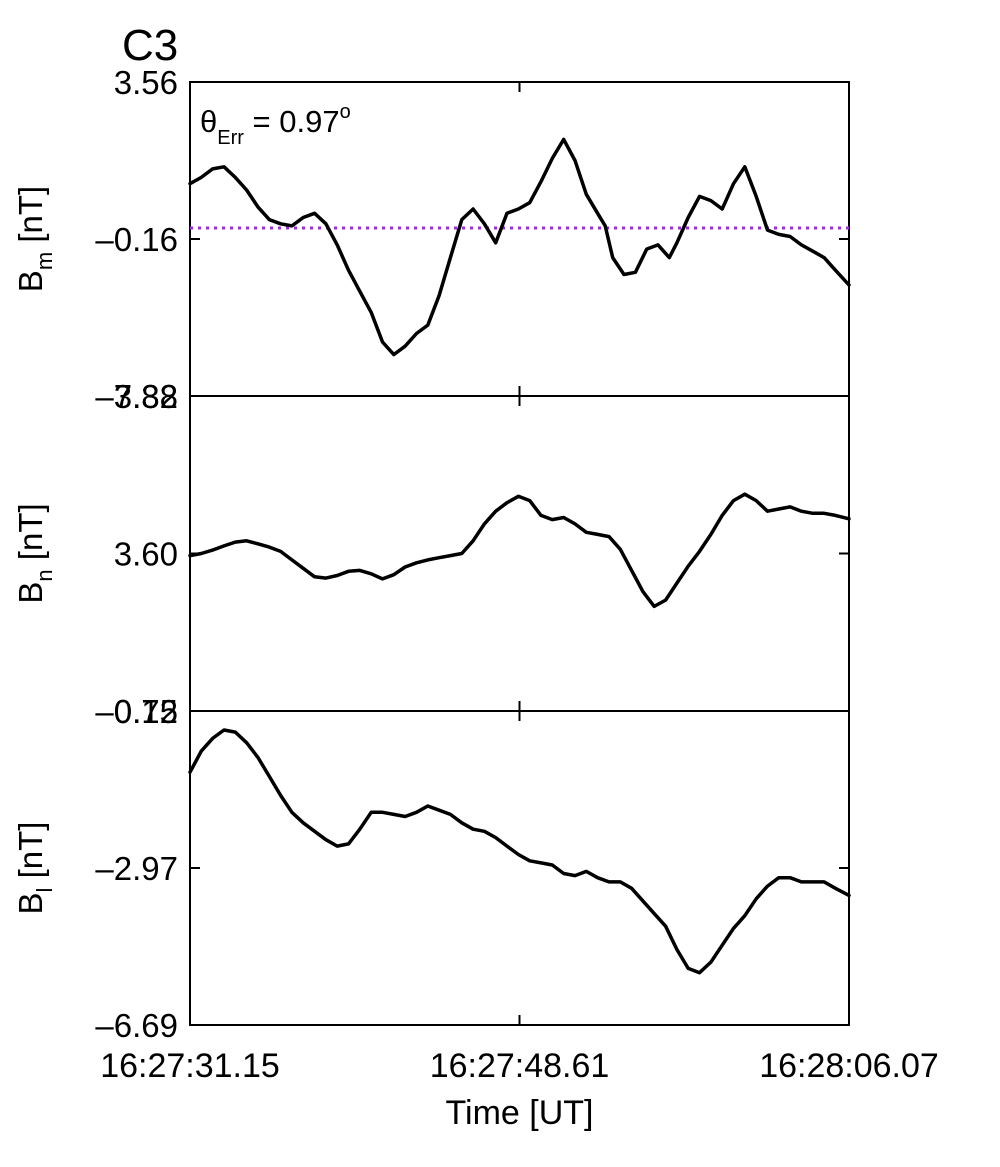 The width and height of the screenshot is (1000, 1167). I want to click on ylabel-unit-bl: [nT], so click(30, 855).